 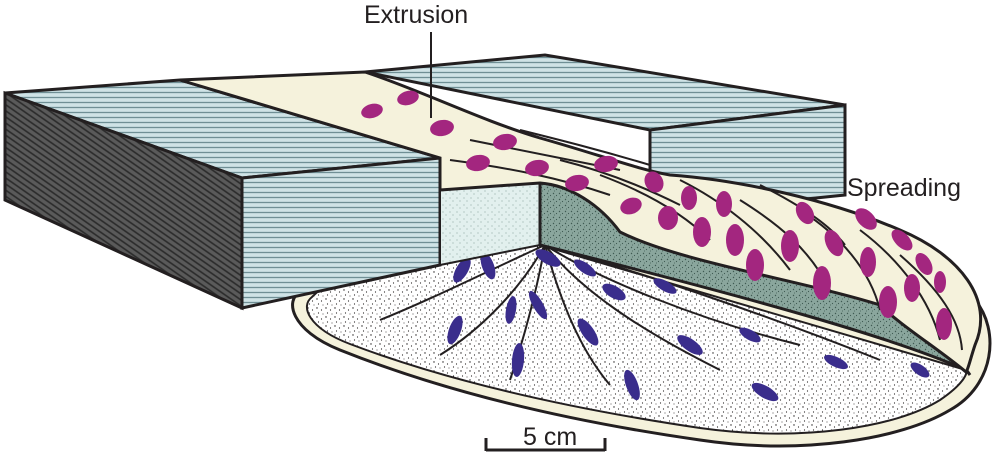 I want to click on scale-bar, so click(x=545, y=445).